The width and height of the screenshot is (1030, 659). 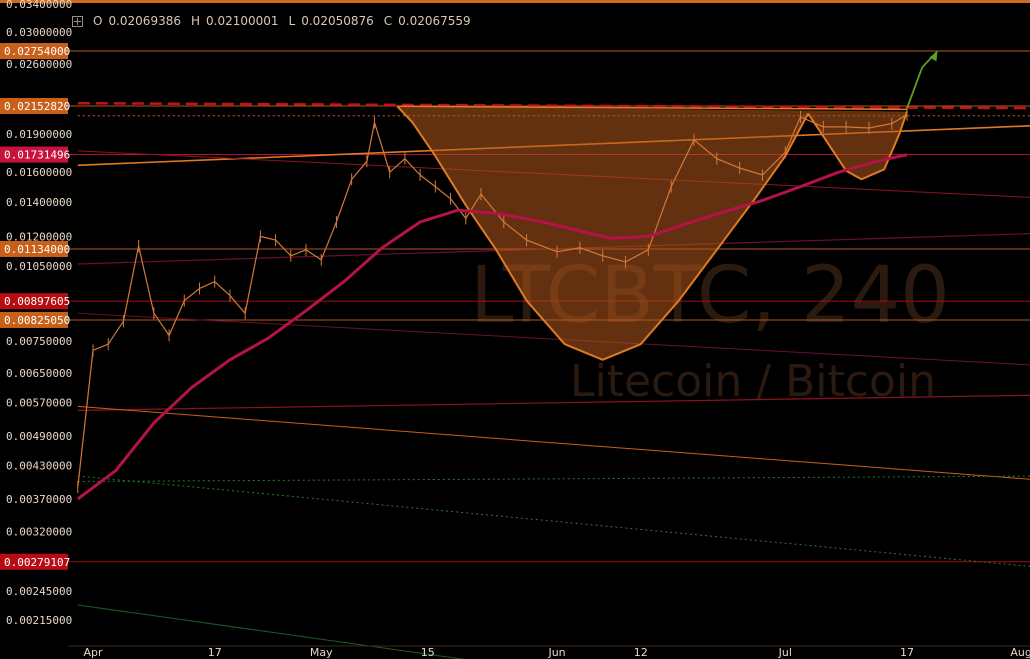 What do you see at coordinates (652, 108) in the screenshot?
I see `cup-rim` at bounding box center [652, 108].